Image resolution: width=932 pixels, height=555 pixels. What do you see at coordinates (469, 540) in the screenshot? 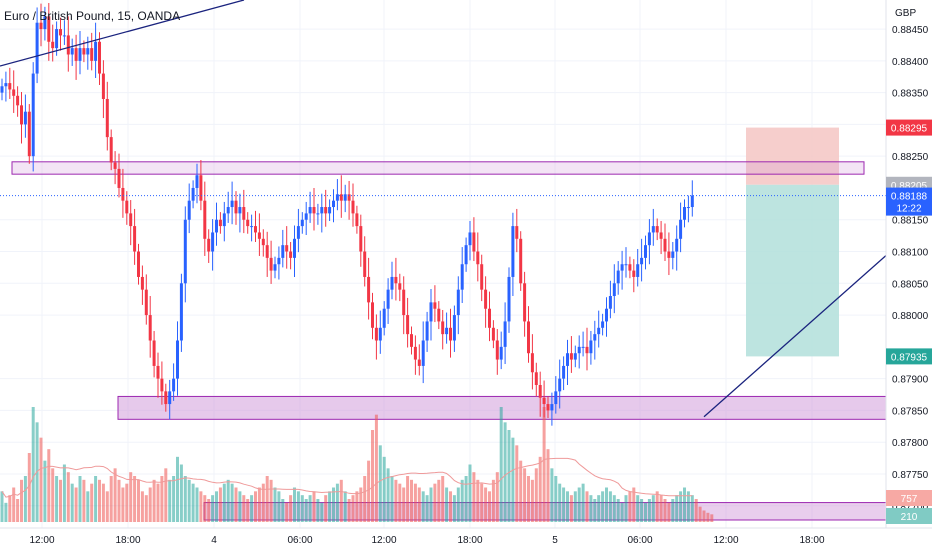
I see `x-tick-label: 18:00` at bounding box center [469, 540].